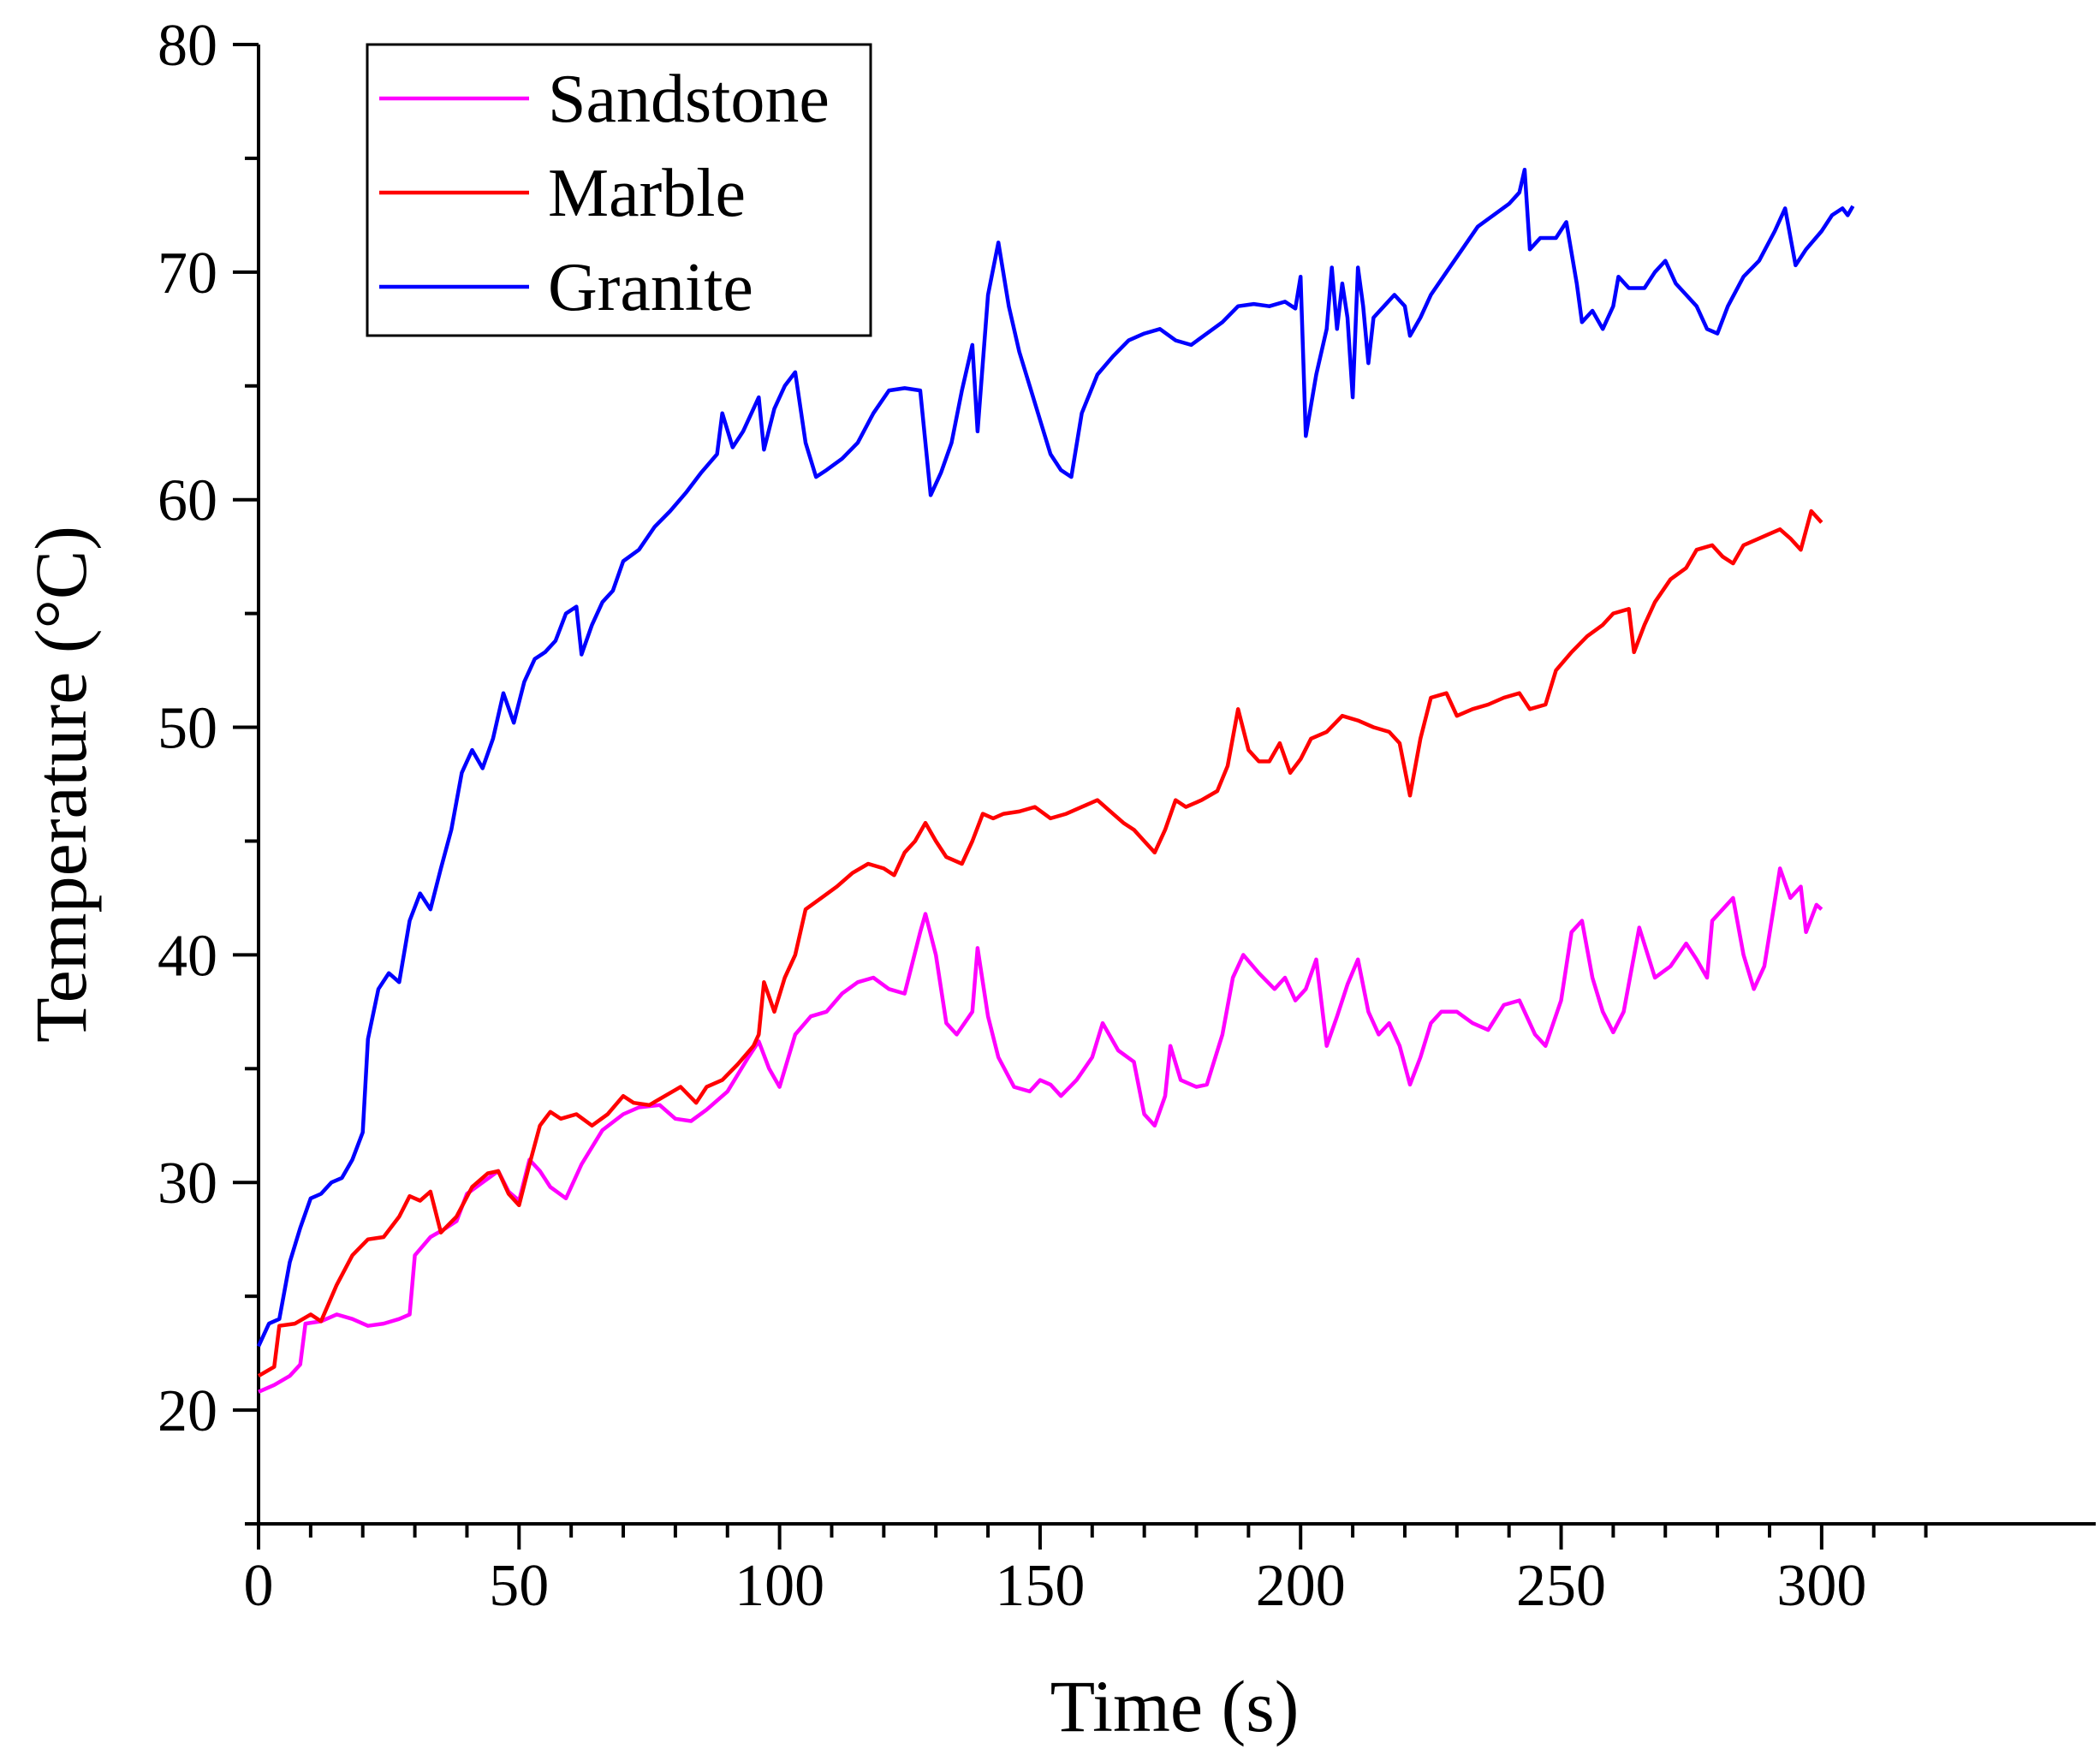  I want to click on y-tick-label: 60, so click(187, 501).